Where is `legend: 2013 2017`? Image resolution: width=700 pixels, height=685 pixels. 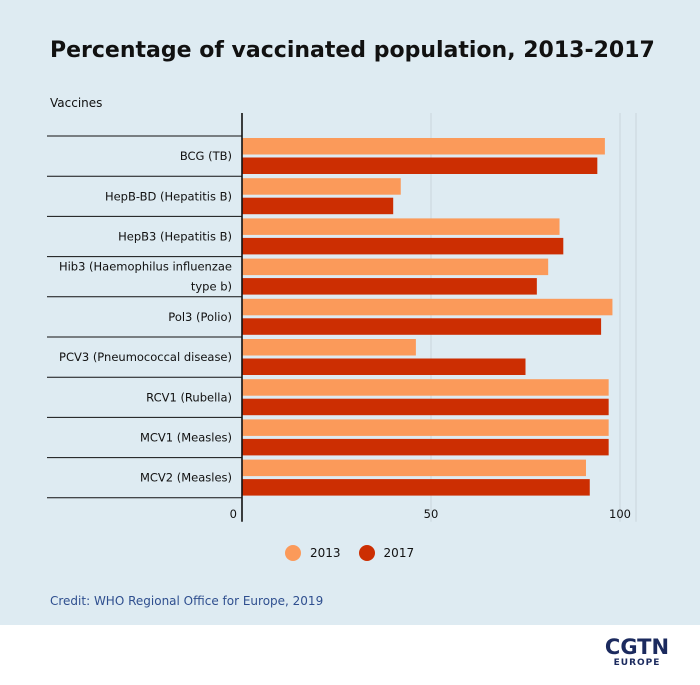
legend: 2013 2017 is located at coordinates (358, 553).